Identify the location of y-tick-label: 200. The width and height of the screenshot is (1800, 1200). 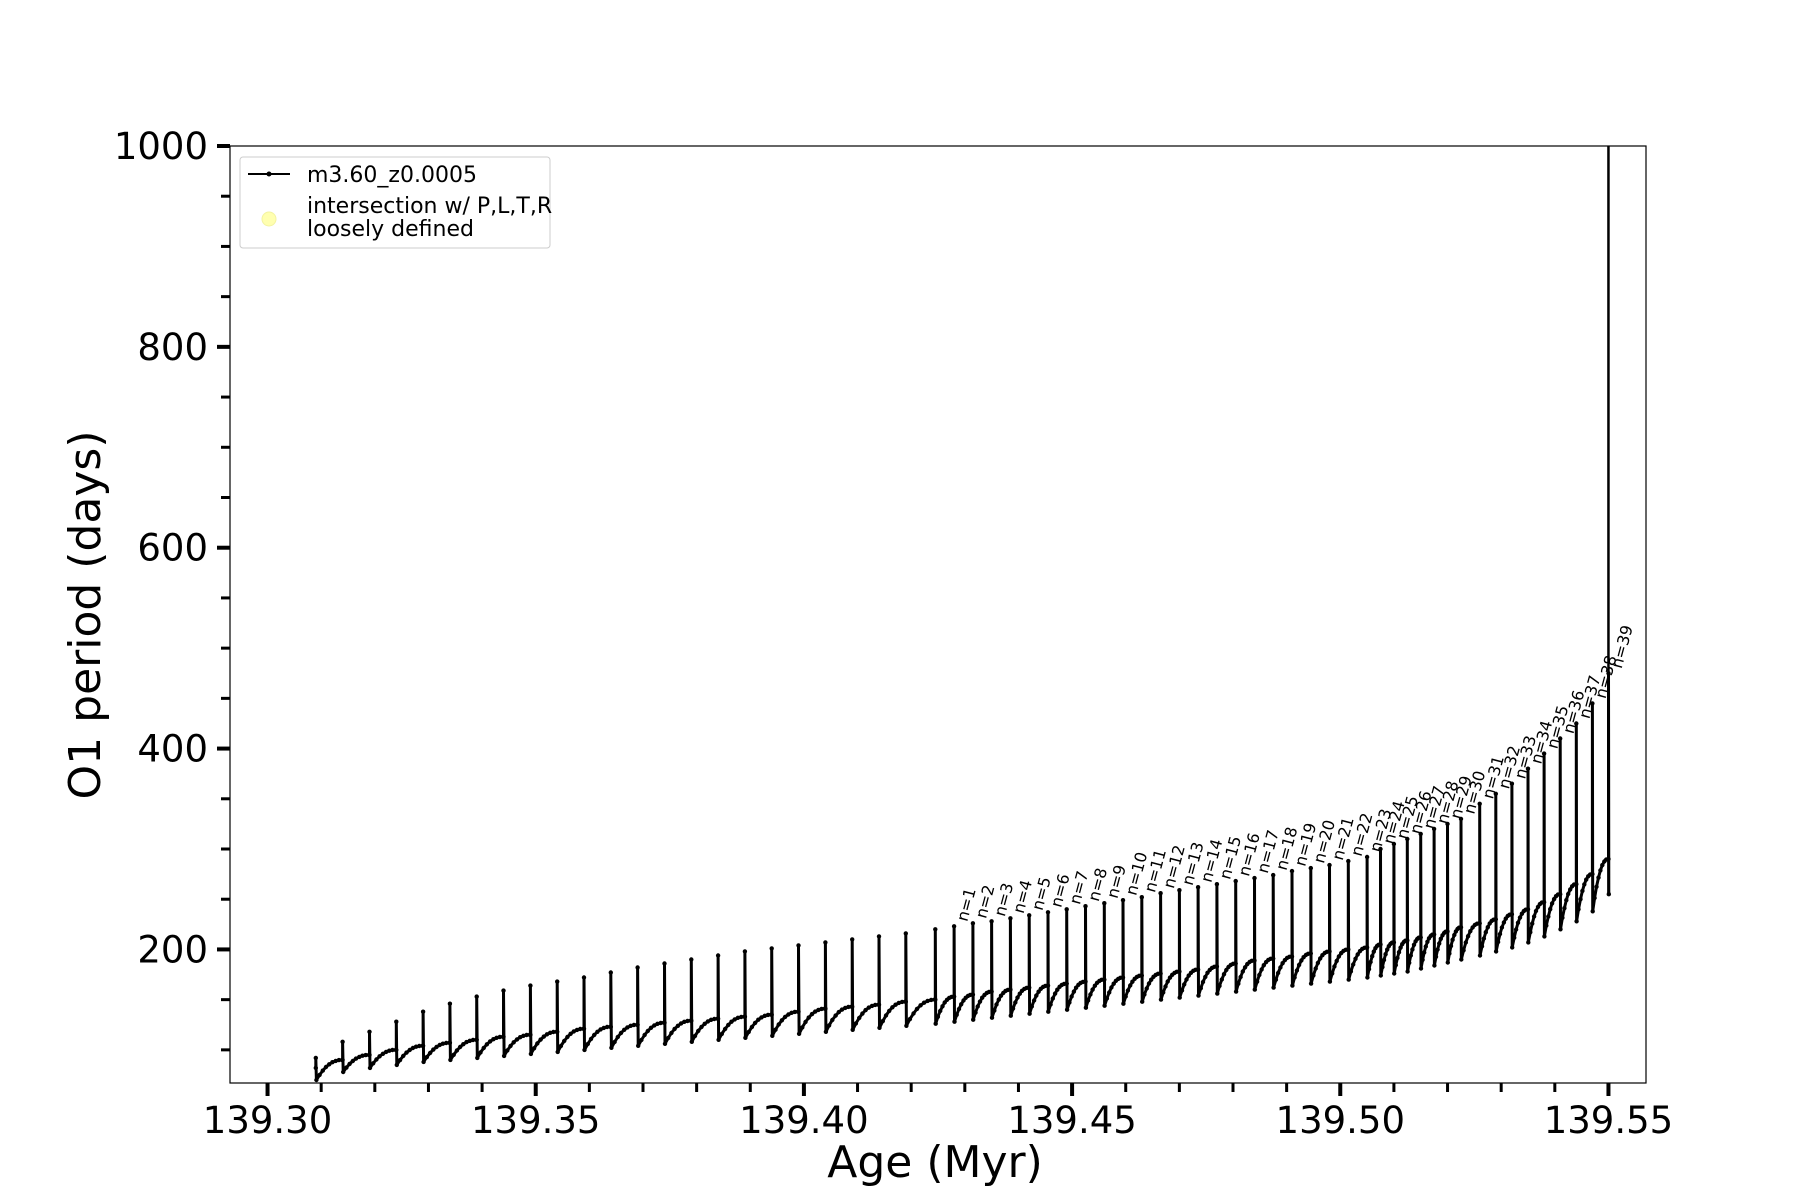
(172, 949).